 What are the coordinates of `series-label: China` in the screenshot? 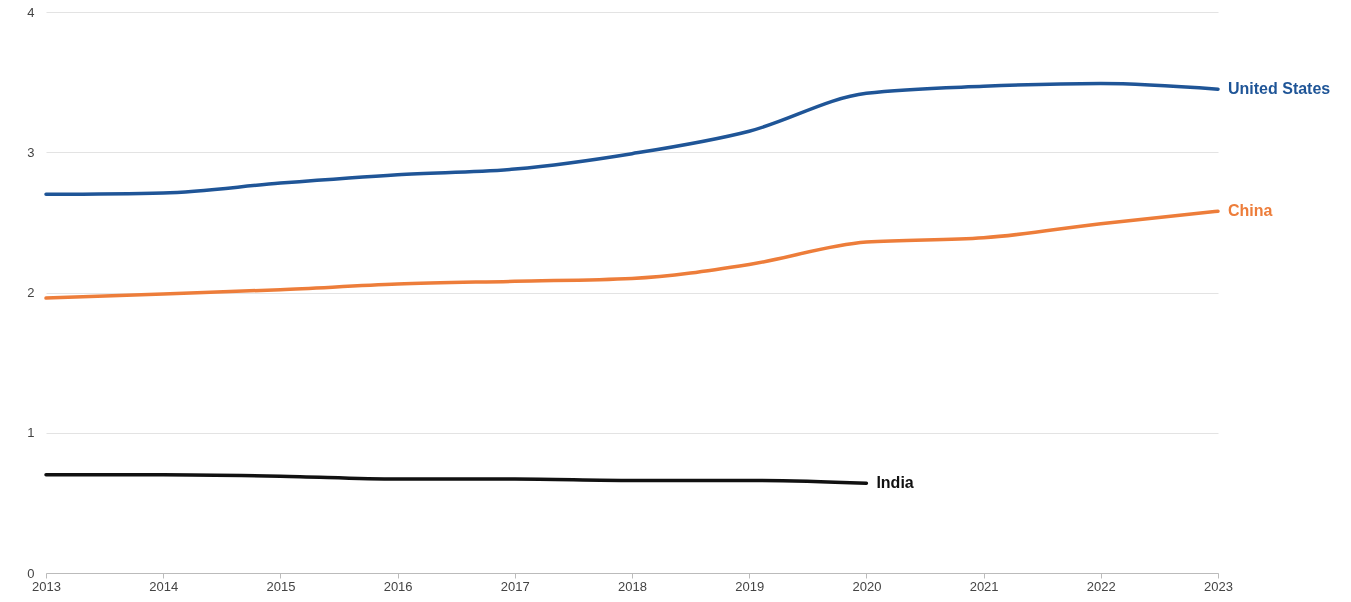 It's located at (1250, 211).